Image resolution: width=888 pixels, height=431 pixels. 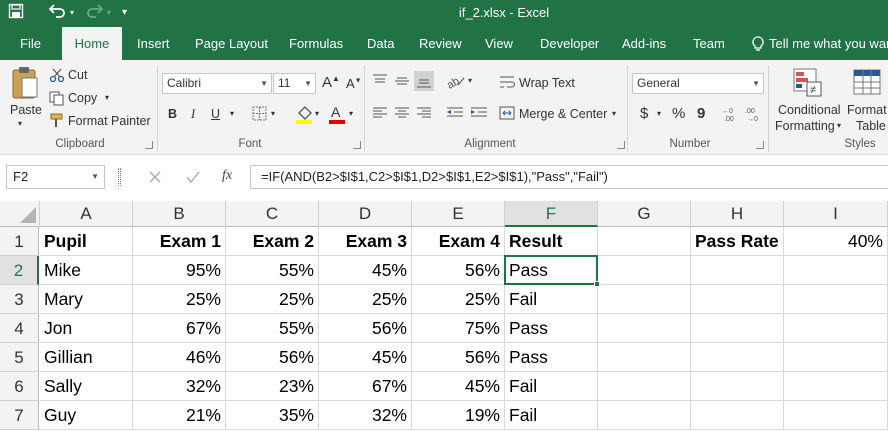 I want to click on cell-f3: Fail, so click(x=551, y=299).